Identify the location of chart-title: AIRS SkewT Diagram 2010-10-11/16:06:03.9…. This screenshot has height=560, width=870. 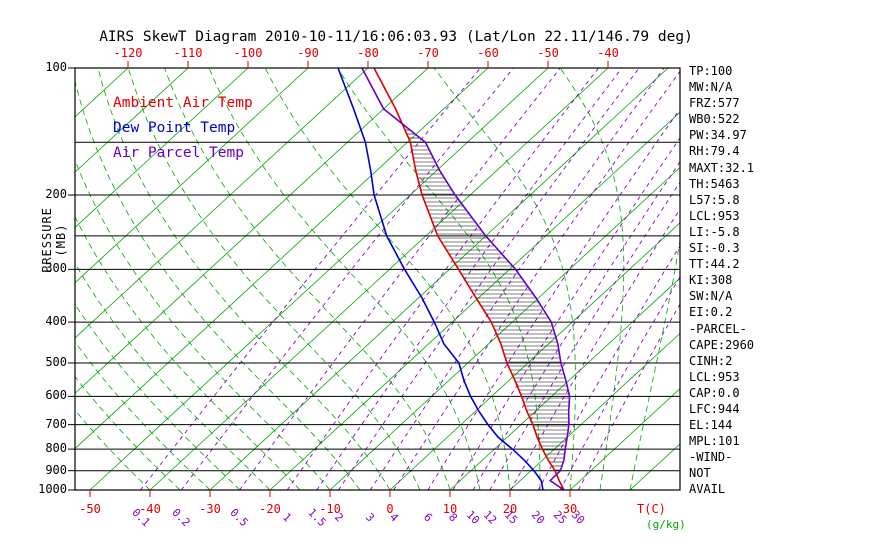
(396, 37).